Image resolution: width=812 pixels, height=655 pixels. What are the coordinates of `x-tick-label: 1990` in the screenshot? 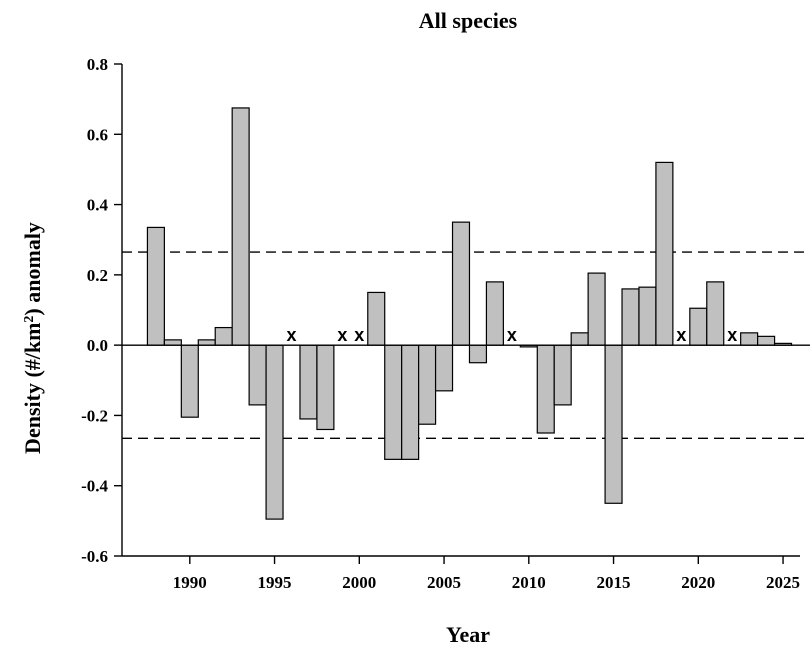 It's located at (190, 582).